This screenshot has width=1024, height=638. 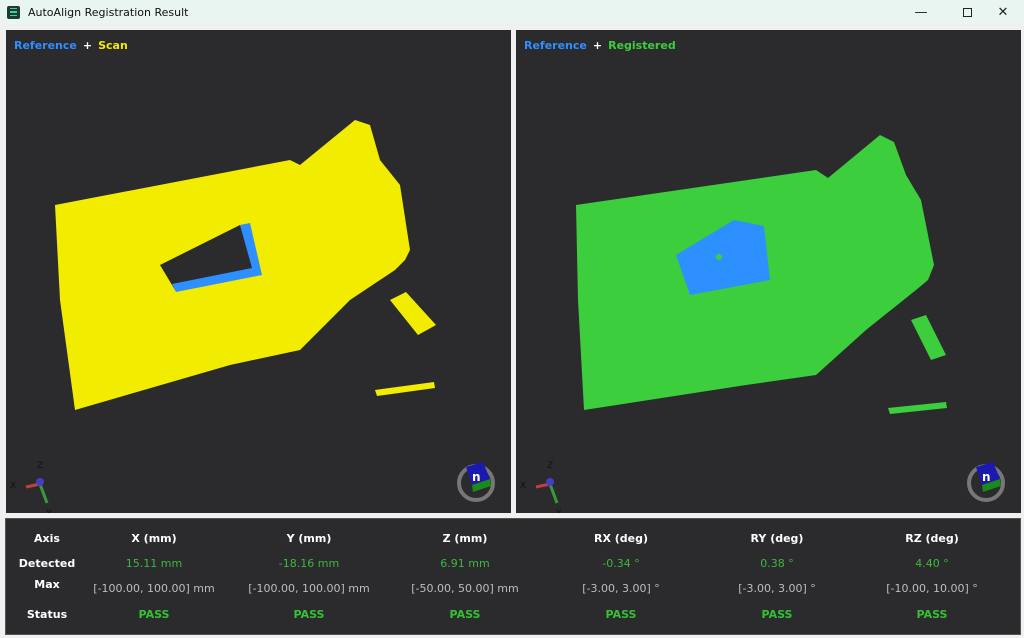 What do you see at coordinates (47, 614) in the screenshot?
I see `row-label-status: Status` at bounding box center [47, 614].